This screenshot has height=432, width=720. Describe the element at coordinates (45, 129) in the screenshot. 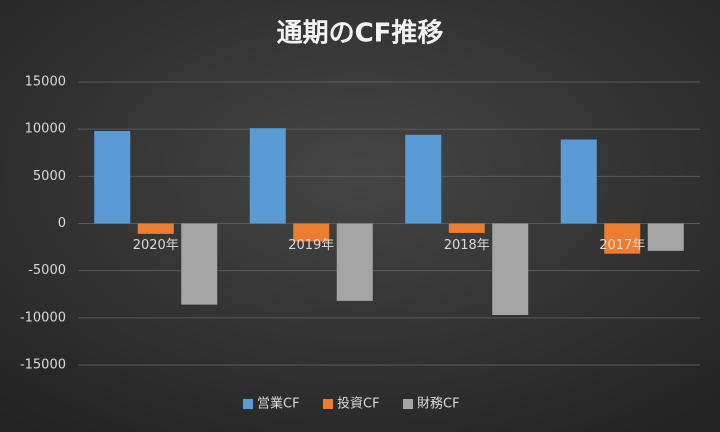

I see `y-tick-label: 10000` at that location.